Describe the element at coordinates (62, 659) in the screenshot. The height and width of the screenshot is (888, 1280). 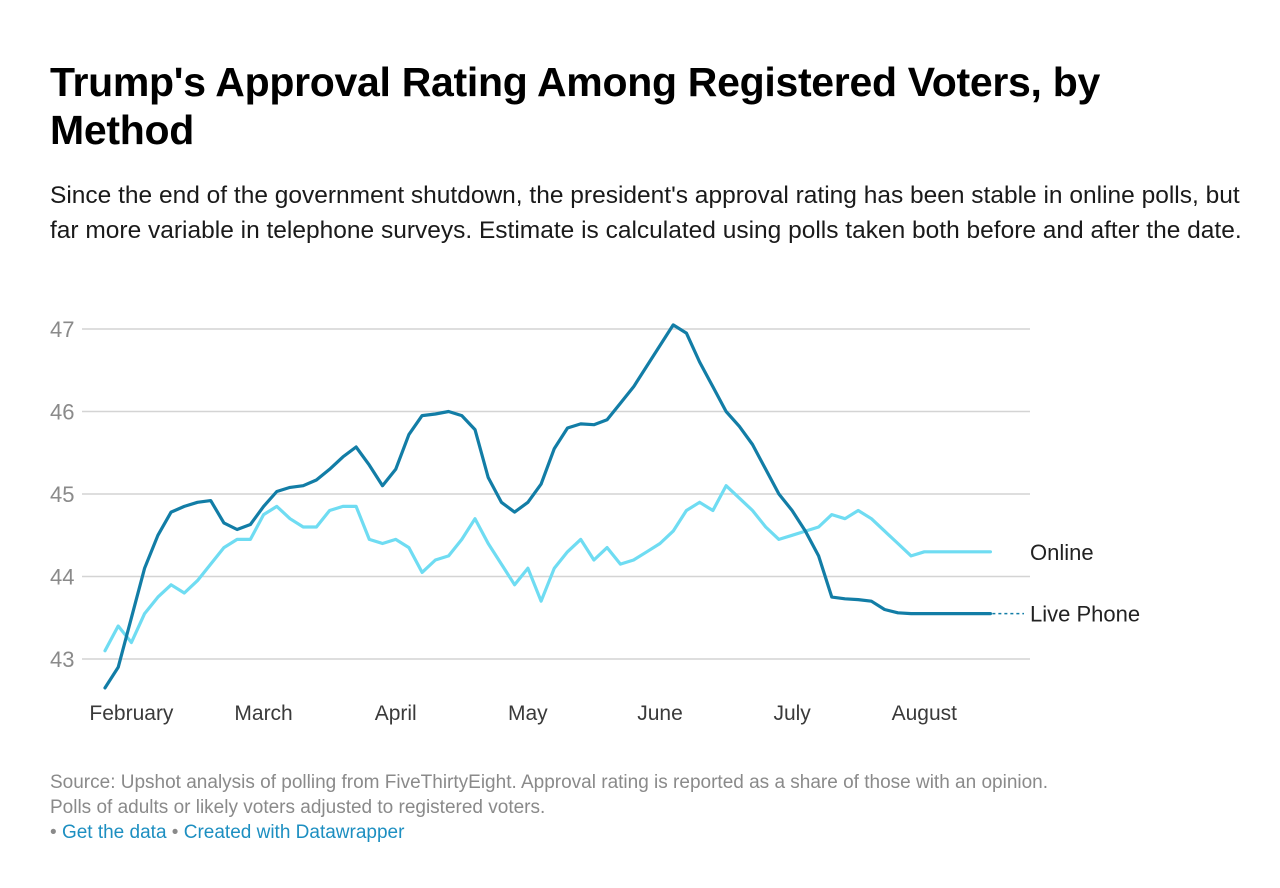
I see `y-tick-label: 43` at that location.